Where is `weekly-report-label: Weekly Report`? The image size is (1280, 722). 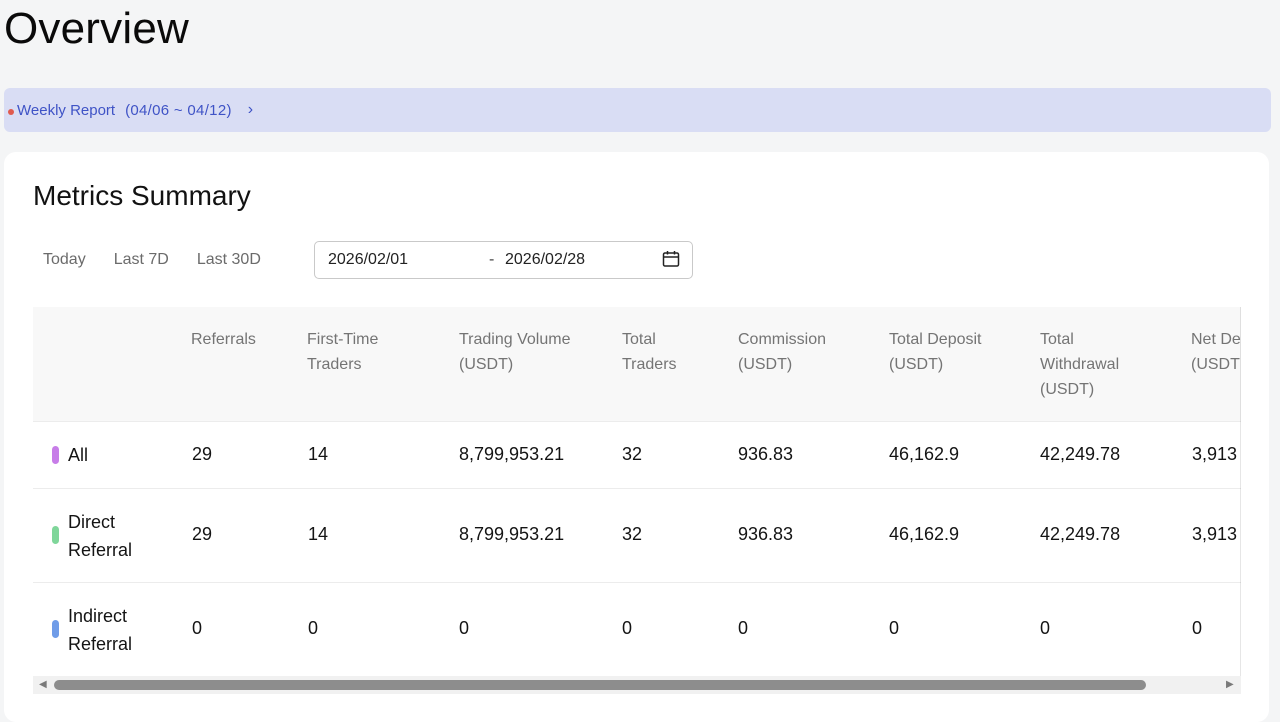
weekly-report-label: Weekly Report is located at coordinates (66, 110).